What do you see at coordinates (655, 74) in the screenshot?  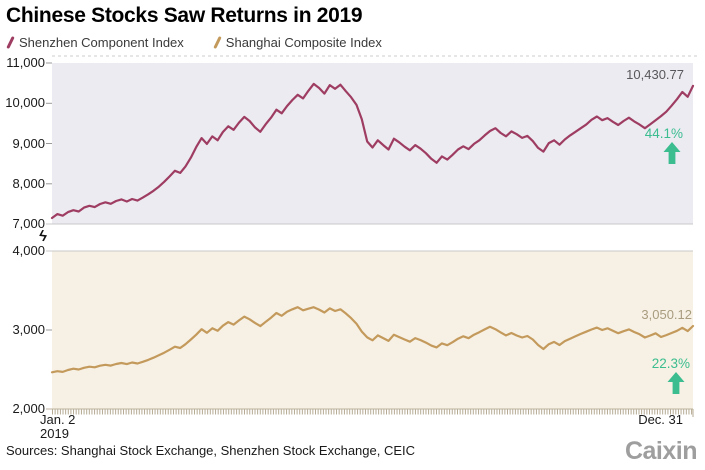 I see `shenzhen-end-value: 10,430.77` at bounding box center [655, 74].